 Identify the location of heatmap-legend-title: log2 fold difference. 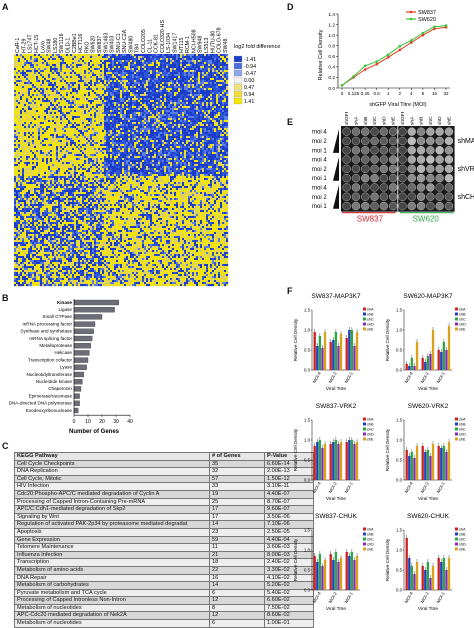
(257, 47).